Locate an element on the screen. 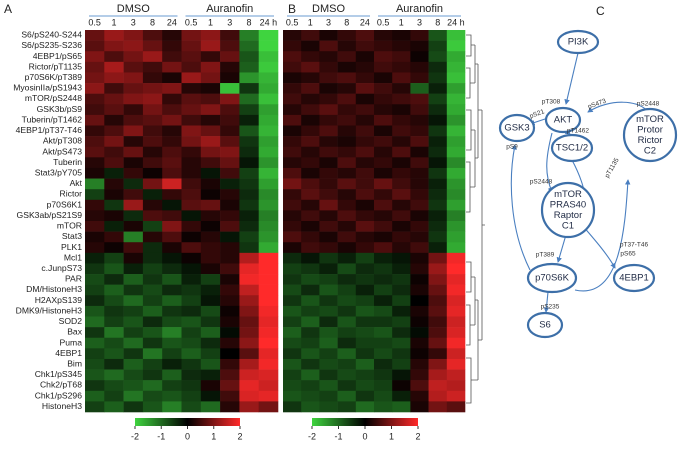  row-label: GSK3ab/pS21S9 is located at coordinates (50, 215).